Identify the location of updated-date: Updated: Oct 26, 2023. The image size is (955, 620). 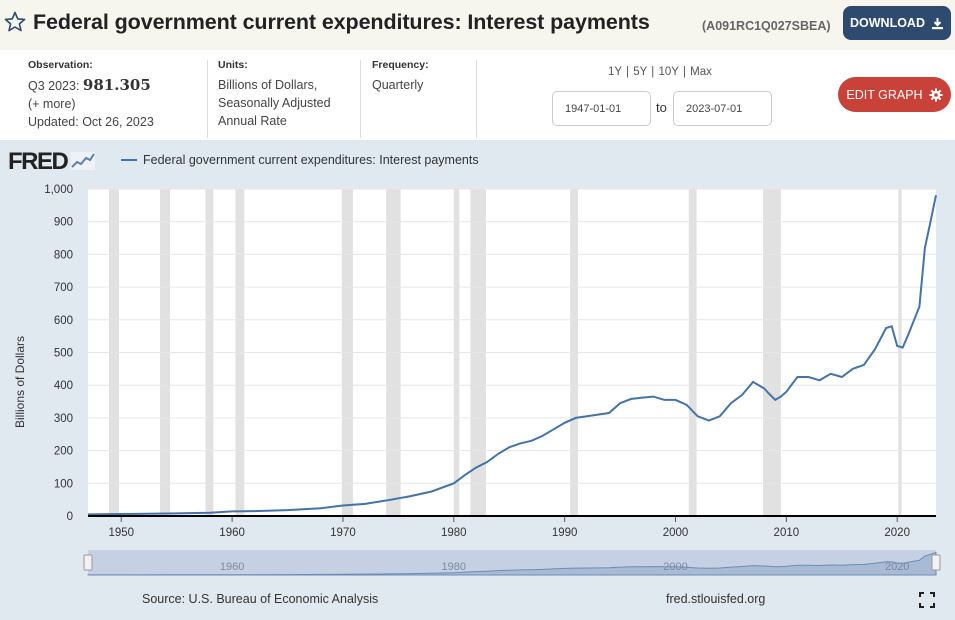
(91, 122).